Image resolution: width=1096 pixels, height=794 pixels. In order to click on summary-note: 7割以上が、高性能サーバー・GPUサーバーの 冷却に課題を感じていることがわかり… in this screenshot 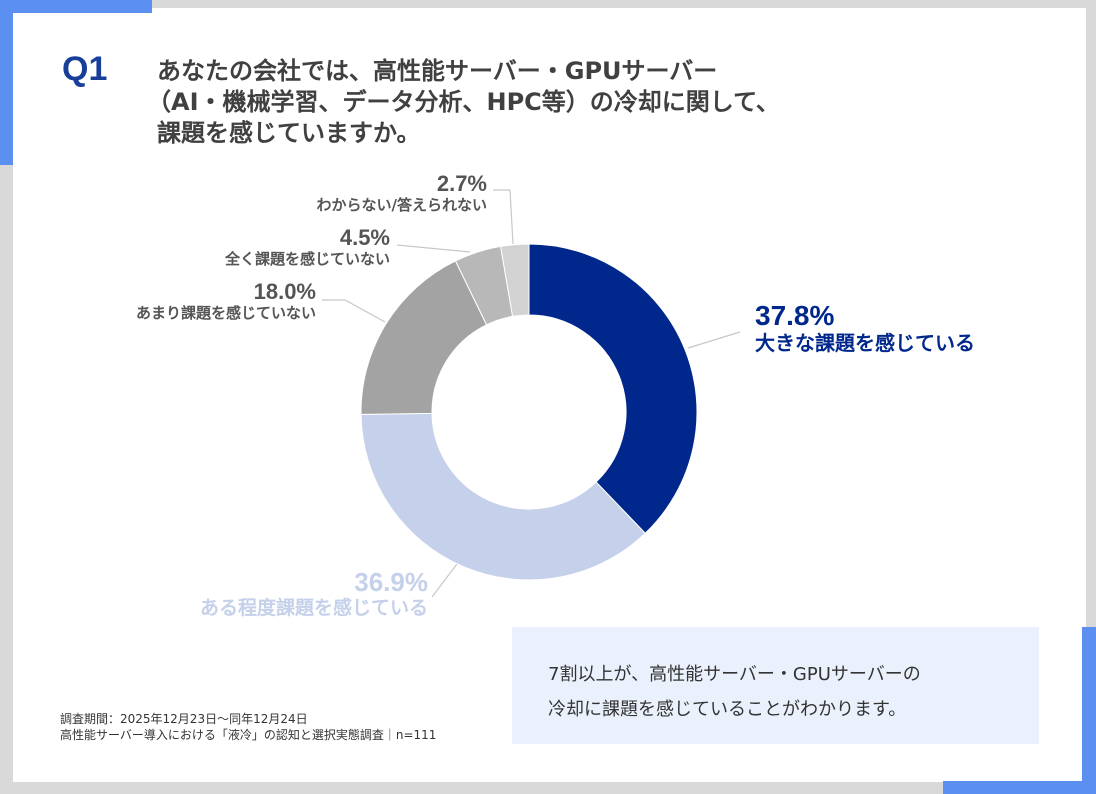, I will do `click(775, 685)`.